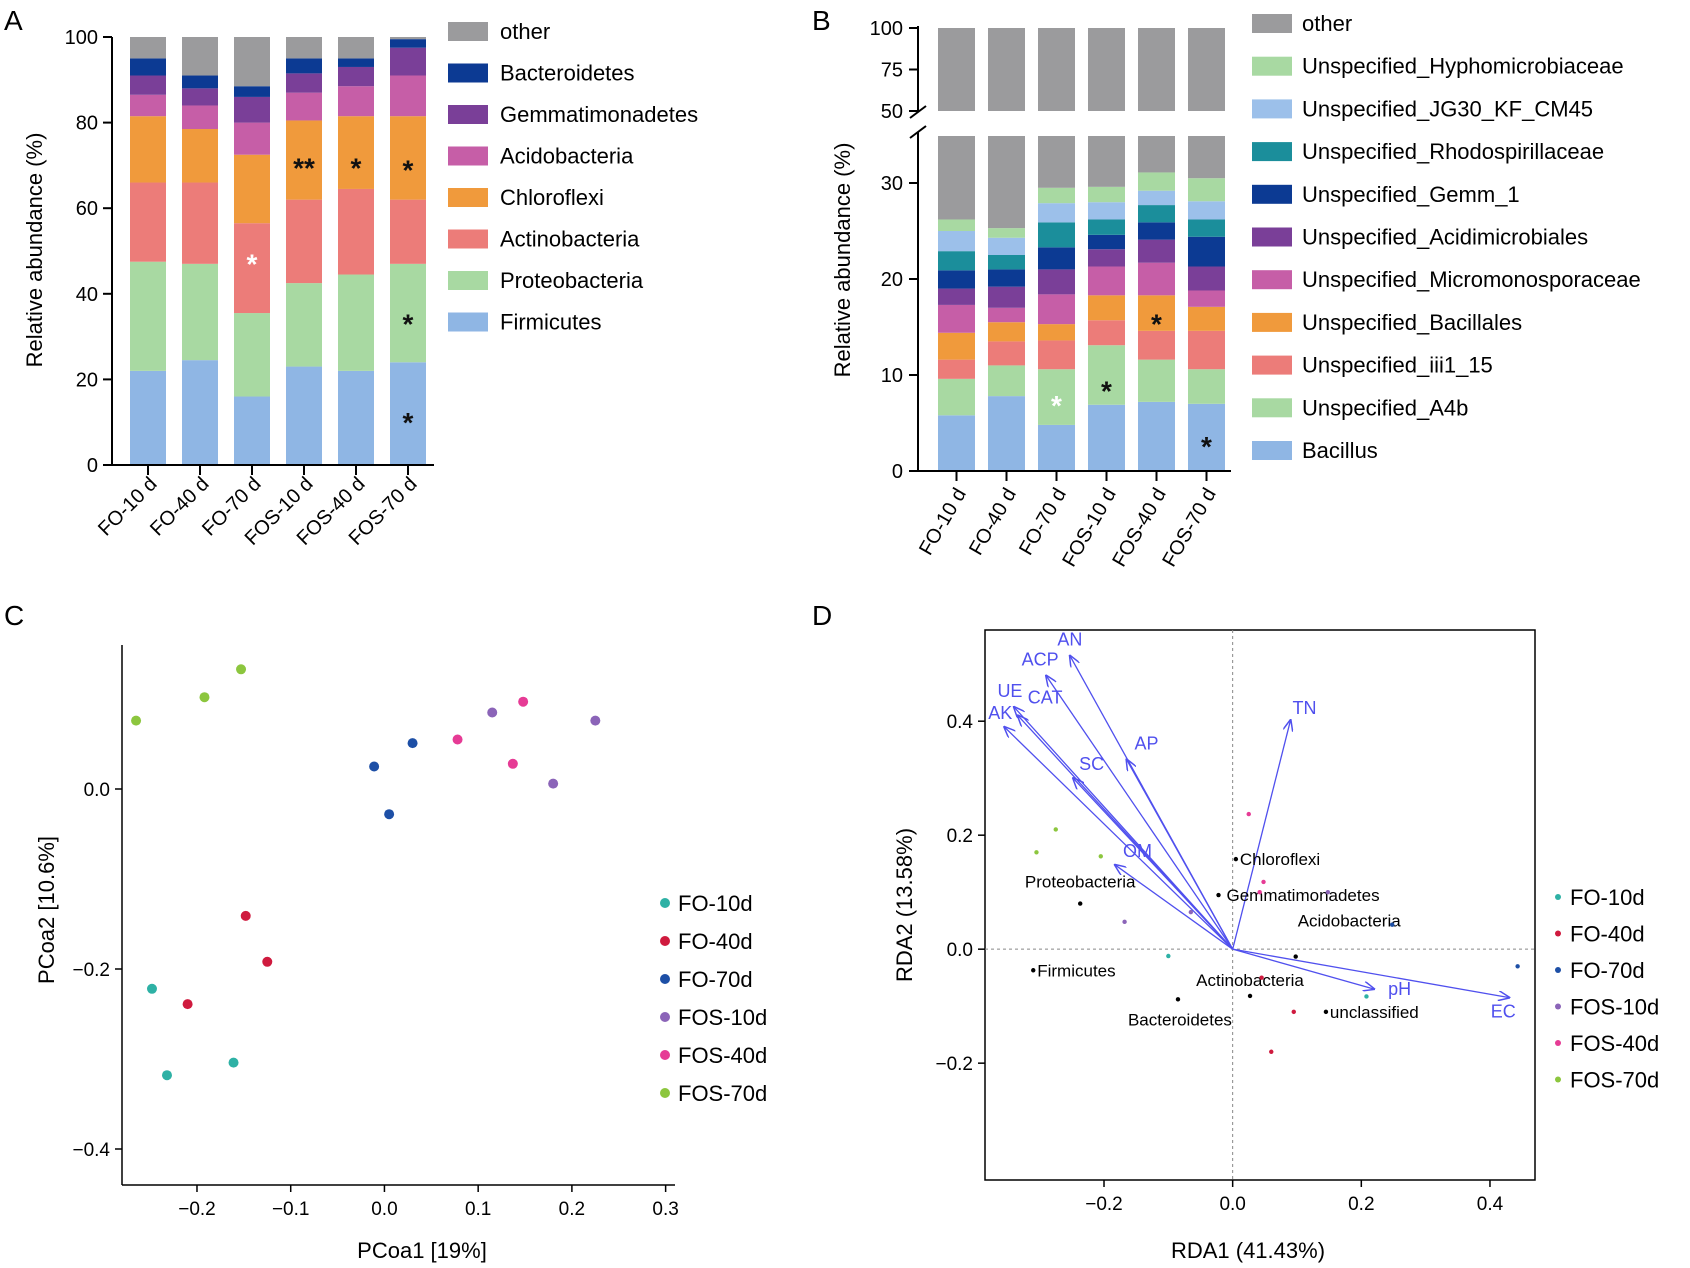 The image size is (1690, 1268). I want to click on legend-label-a-acidobacteria: Acidobacteria, so click(567, 156).